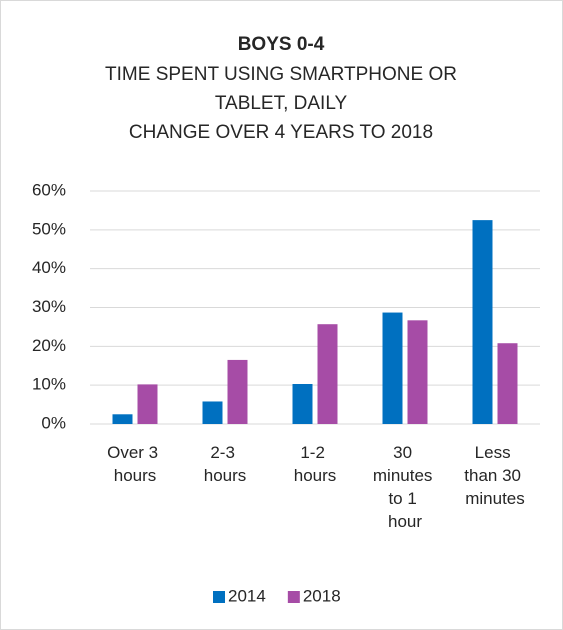 This screenshot has height=630, width=563. What do you see at coordinates (281, 44) in the screenshot?
I see `chart-title: BOYS 0-4` at bounding box center [281, 44].